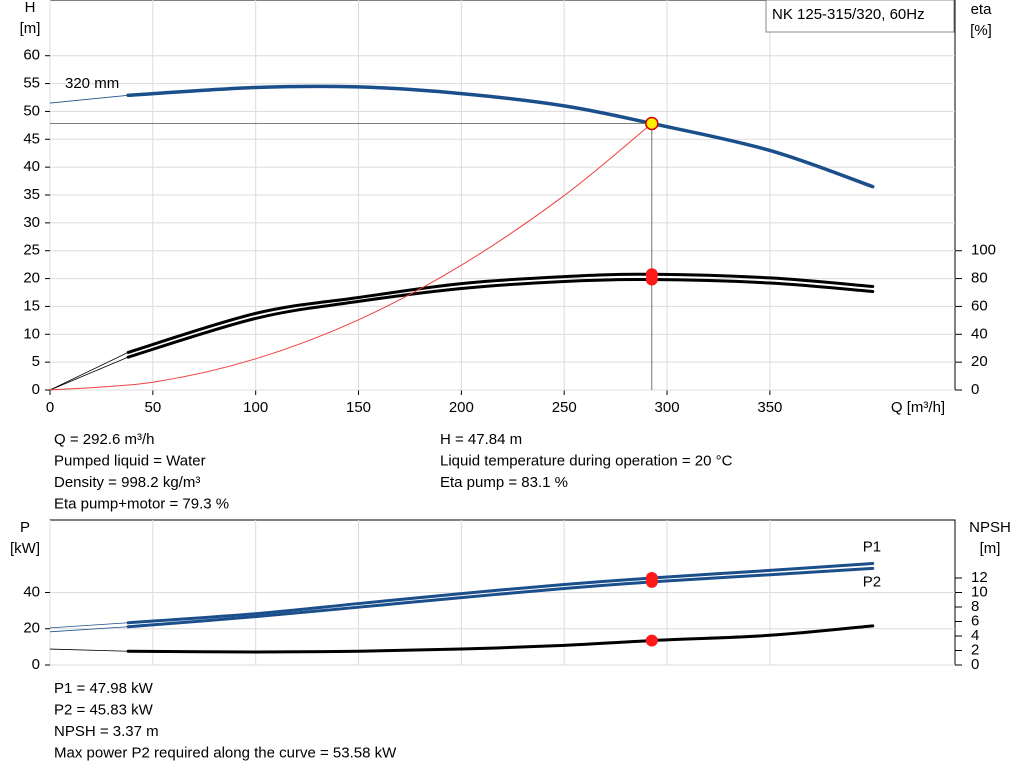 This screenshot has width=1024, height=781. Describe the element at coordinates (25, 527) in the screenshot. I see `y-axis-label: P` at that location.